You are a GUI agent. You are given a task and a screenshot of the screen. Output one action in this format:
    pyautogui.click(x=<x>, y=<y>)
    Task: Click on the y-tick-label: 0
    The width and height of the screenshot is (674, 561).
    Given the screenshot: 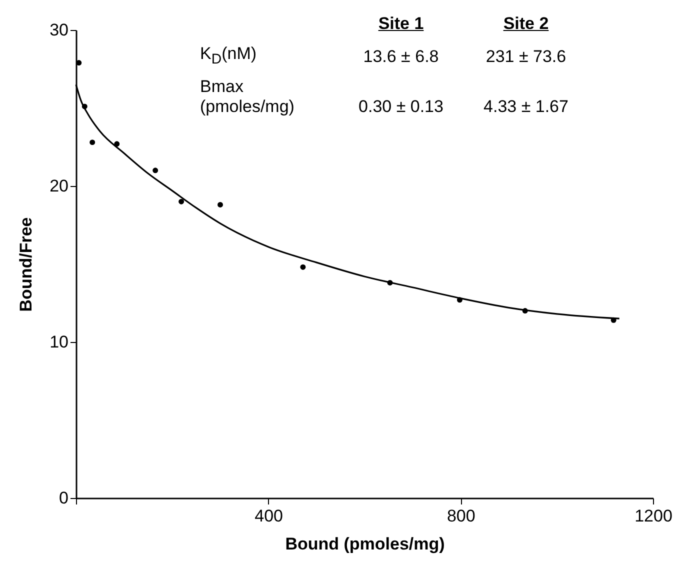 What is the action you would take?
    pyautogui.click(x=63, y=498)
    